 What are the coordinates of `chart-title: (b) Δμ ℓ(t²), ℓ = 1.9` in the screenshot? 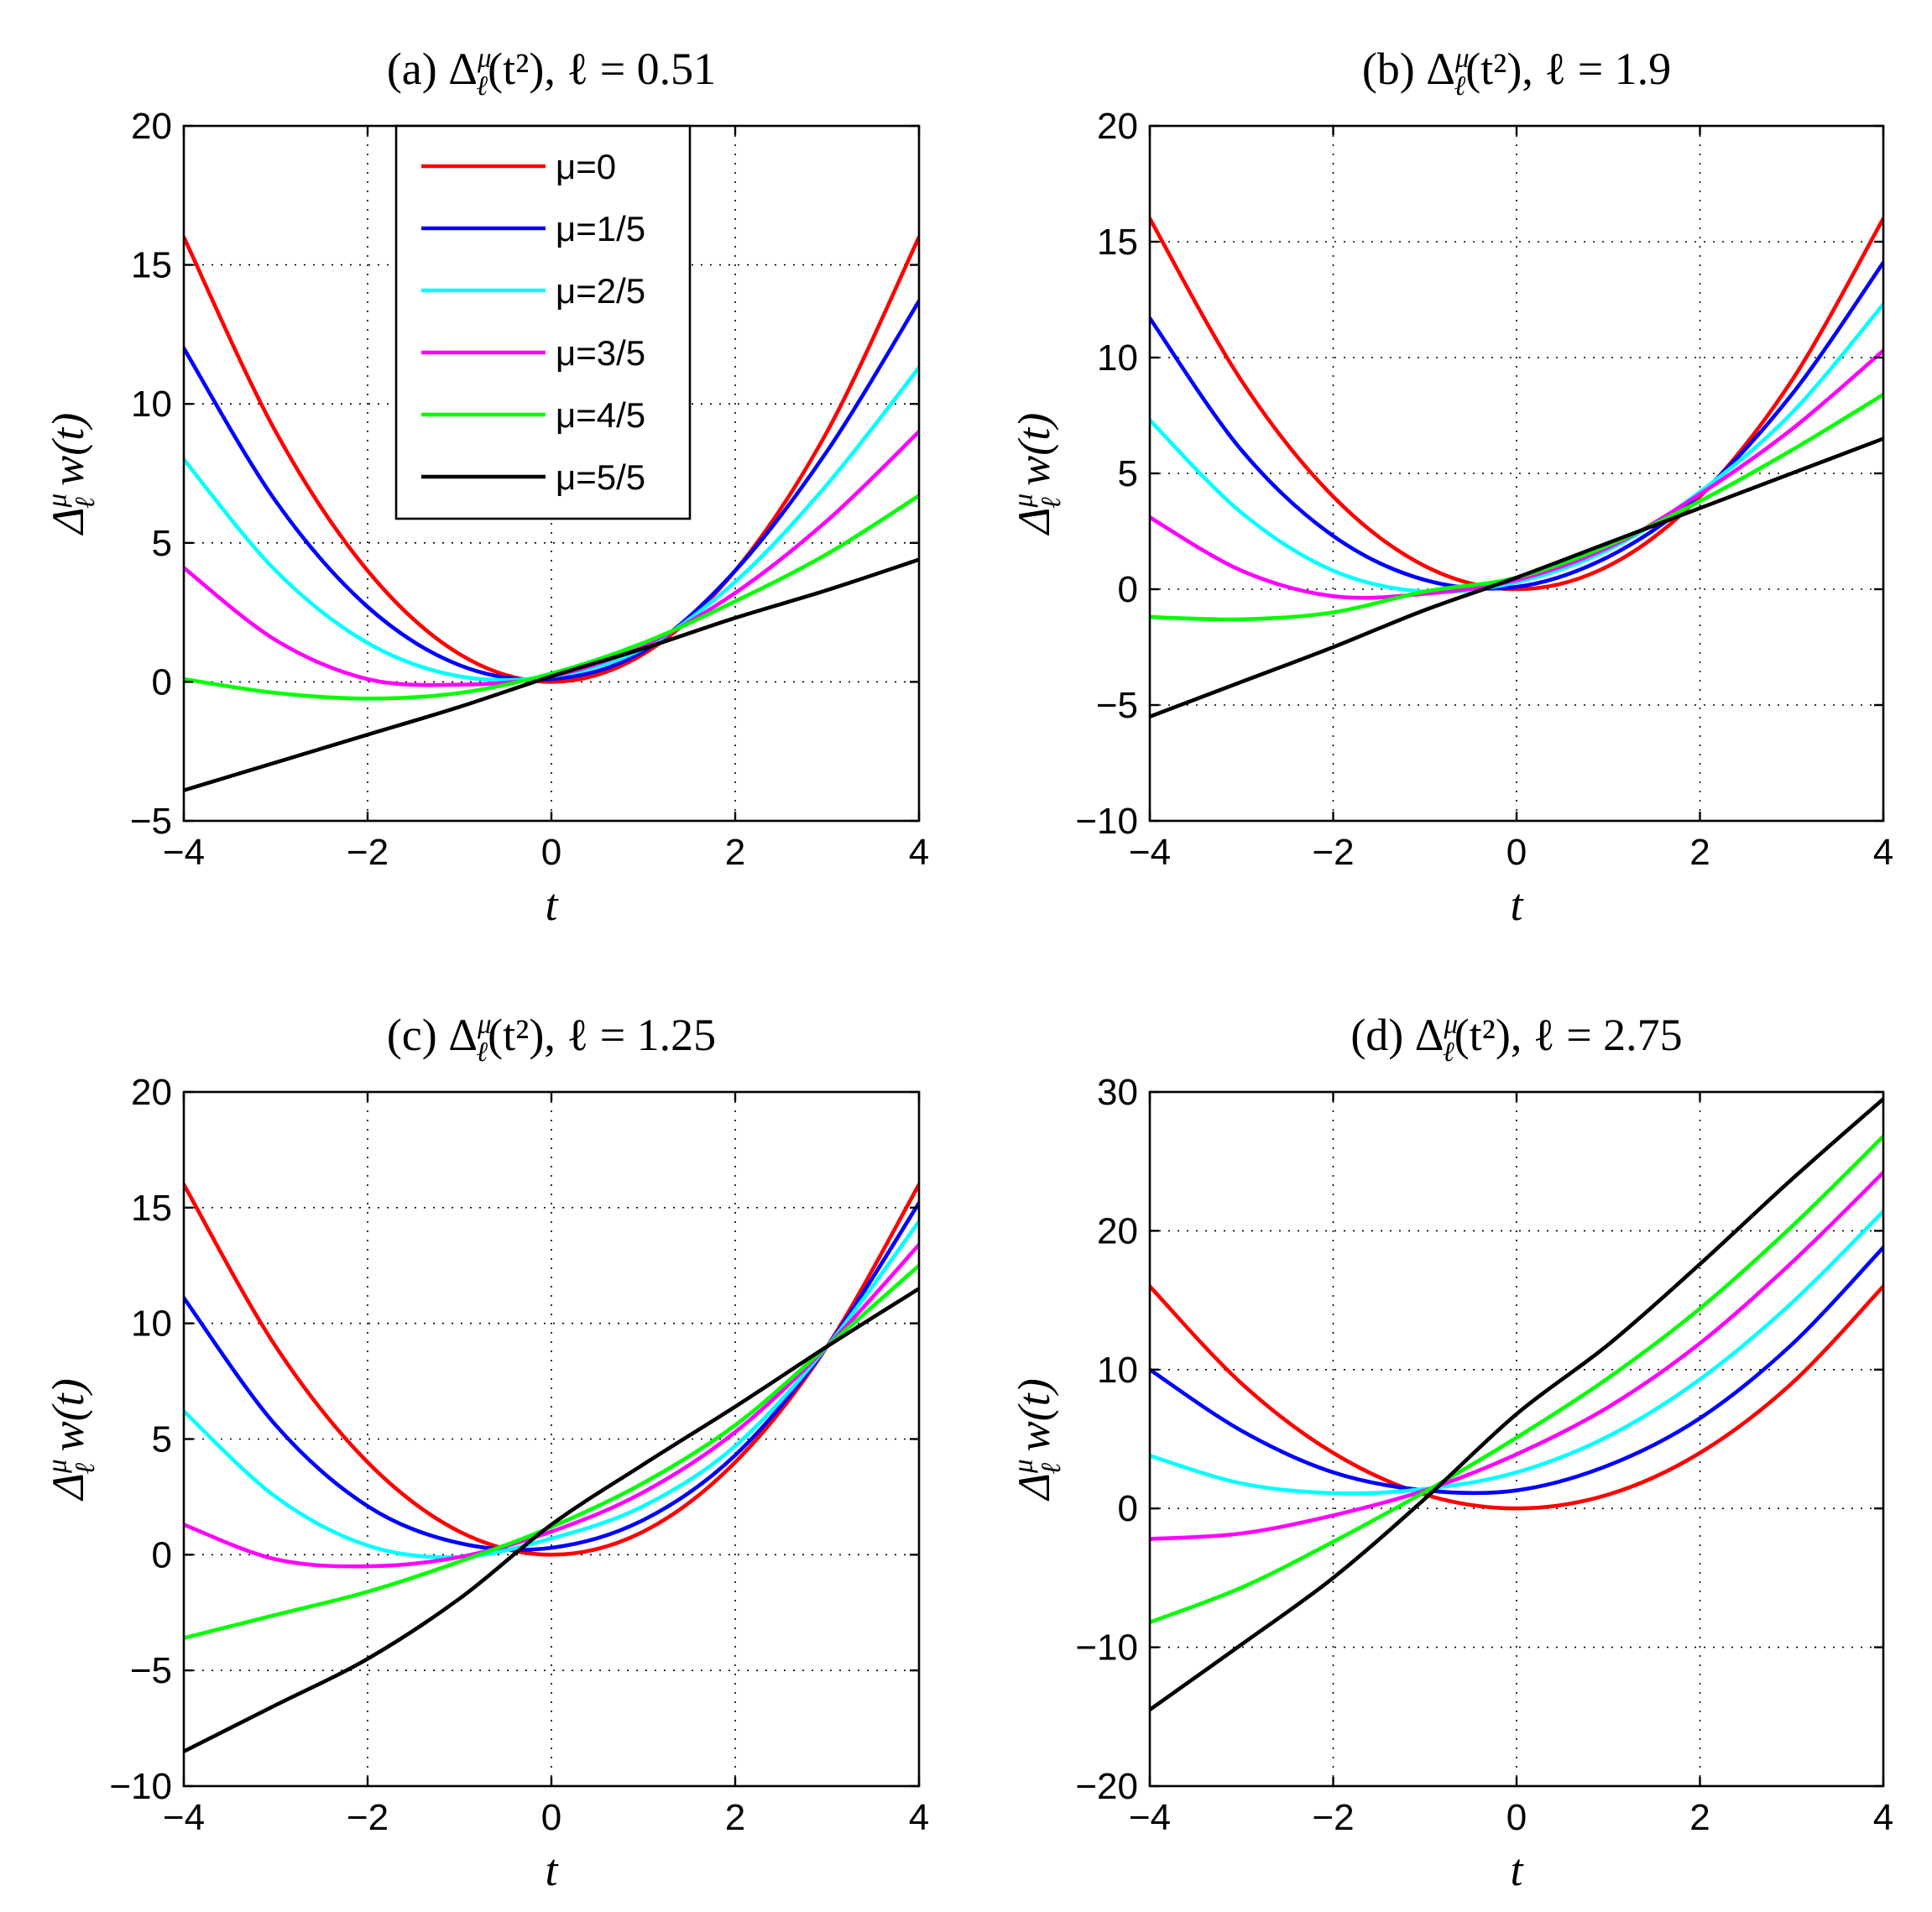 It's located at (1516, 72).